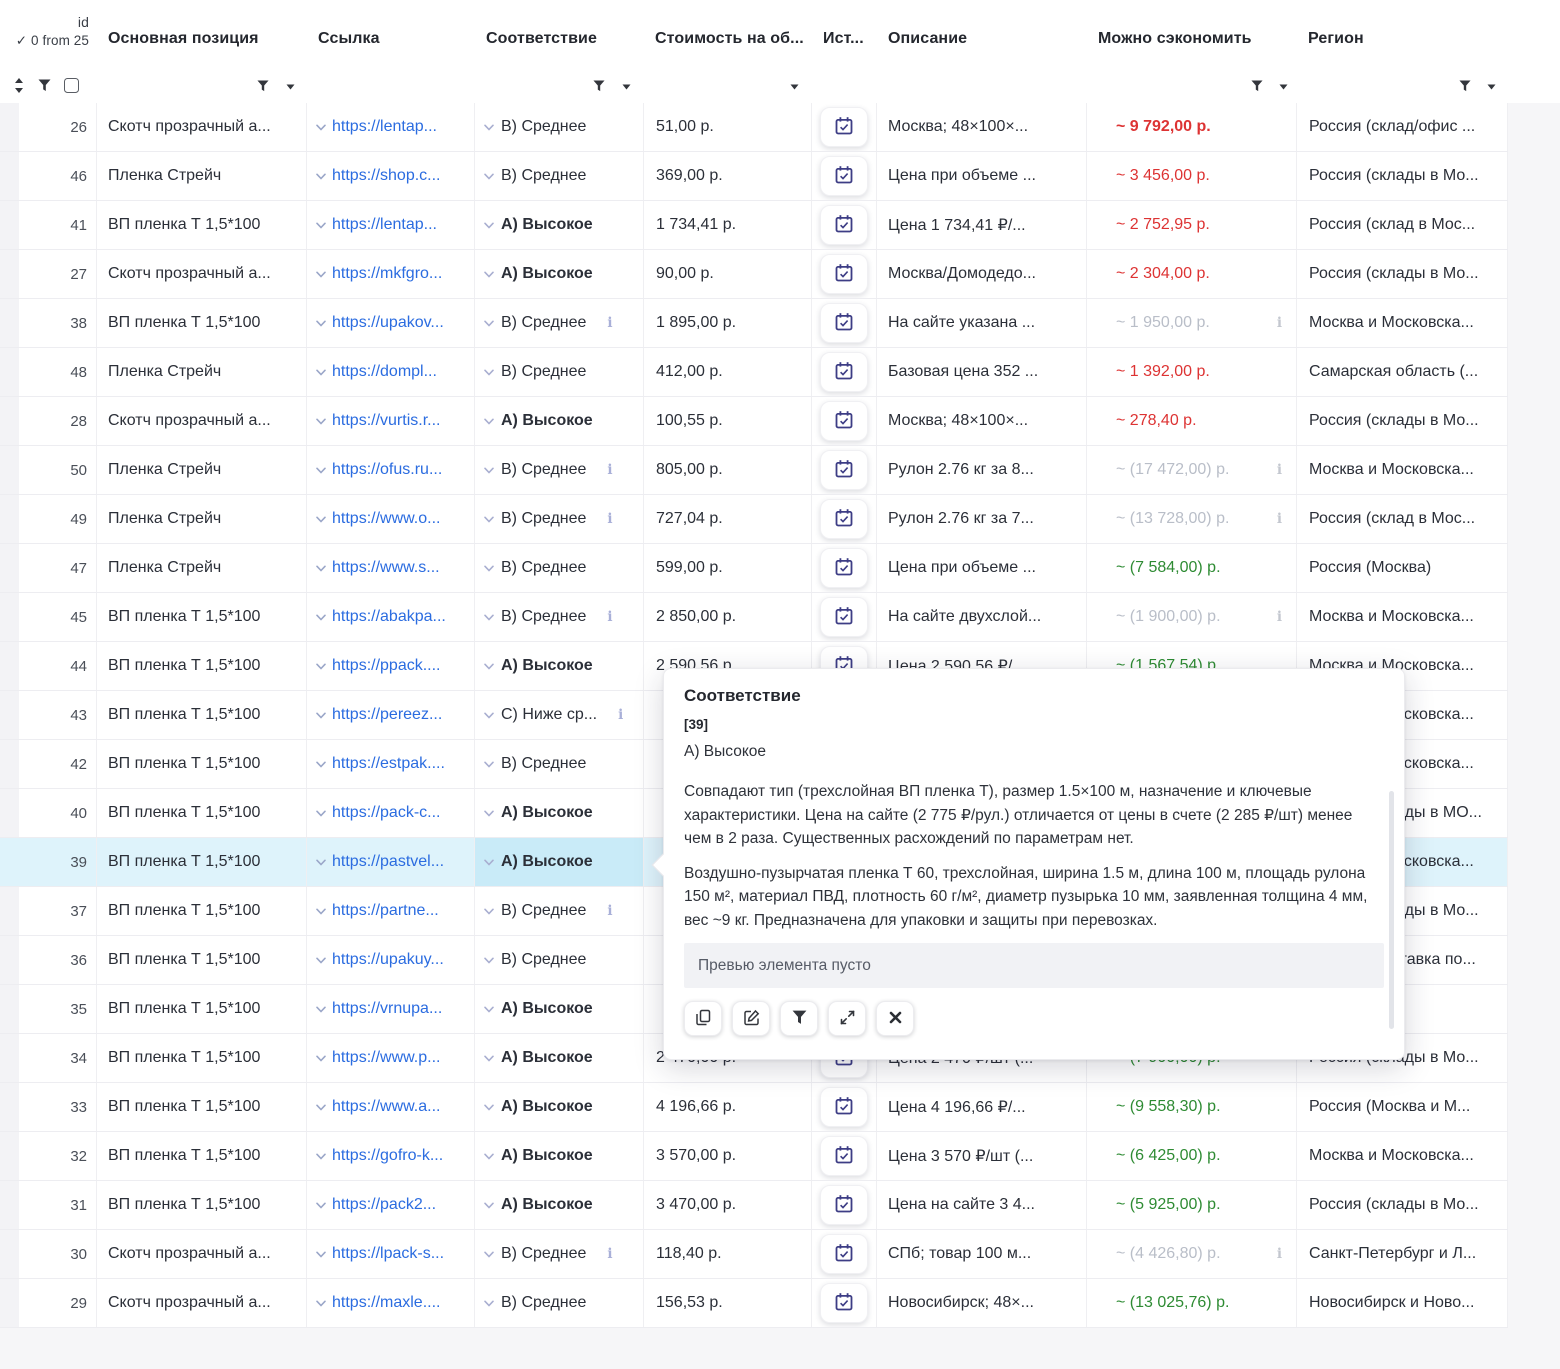 The image size is (1560, 1369). Describe the element at coordinates (847, 1019) in the screenshot. I see `expand-button` at that location.